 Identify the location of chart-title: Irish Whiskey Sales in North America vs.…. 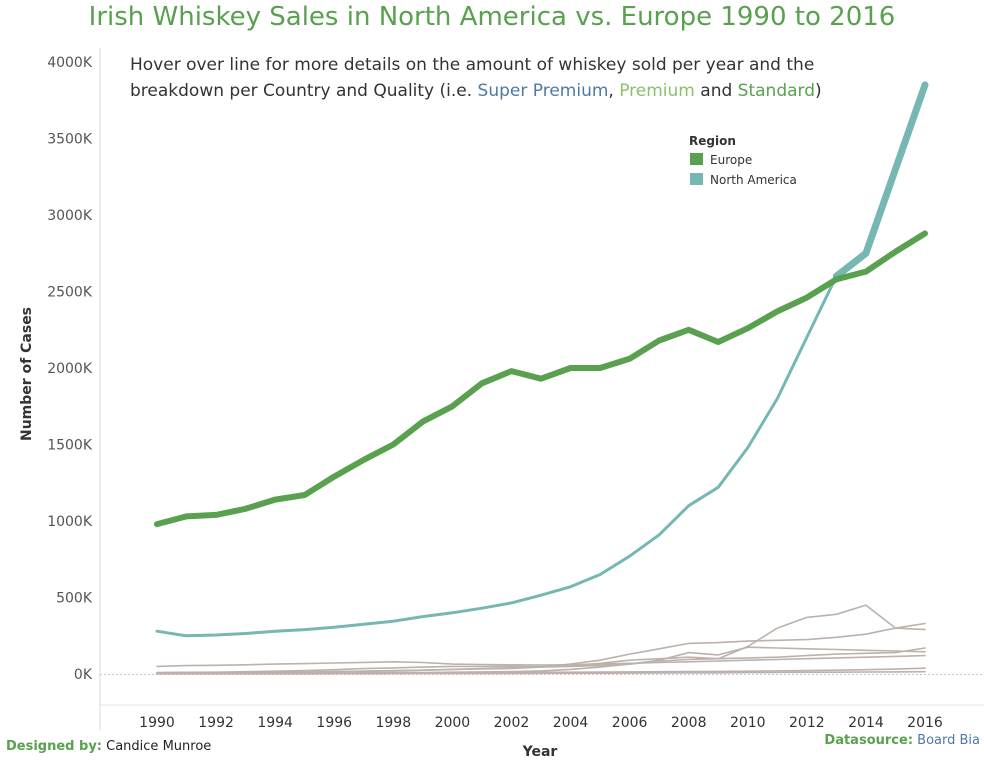
(492, 17).